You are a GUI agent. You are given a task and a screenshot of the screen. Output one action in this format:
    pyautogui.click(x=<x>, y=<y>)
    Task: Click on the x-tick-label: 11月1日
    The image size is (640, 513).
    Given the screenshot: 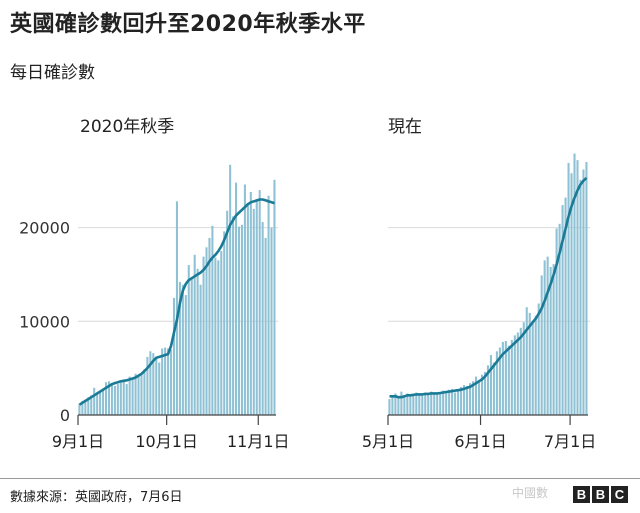 What is the action you would take?
    pyautogui.click(x=258, y=441)
    